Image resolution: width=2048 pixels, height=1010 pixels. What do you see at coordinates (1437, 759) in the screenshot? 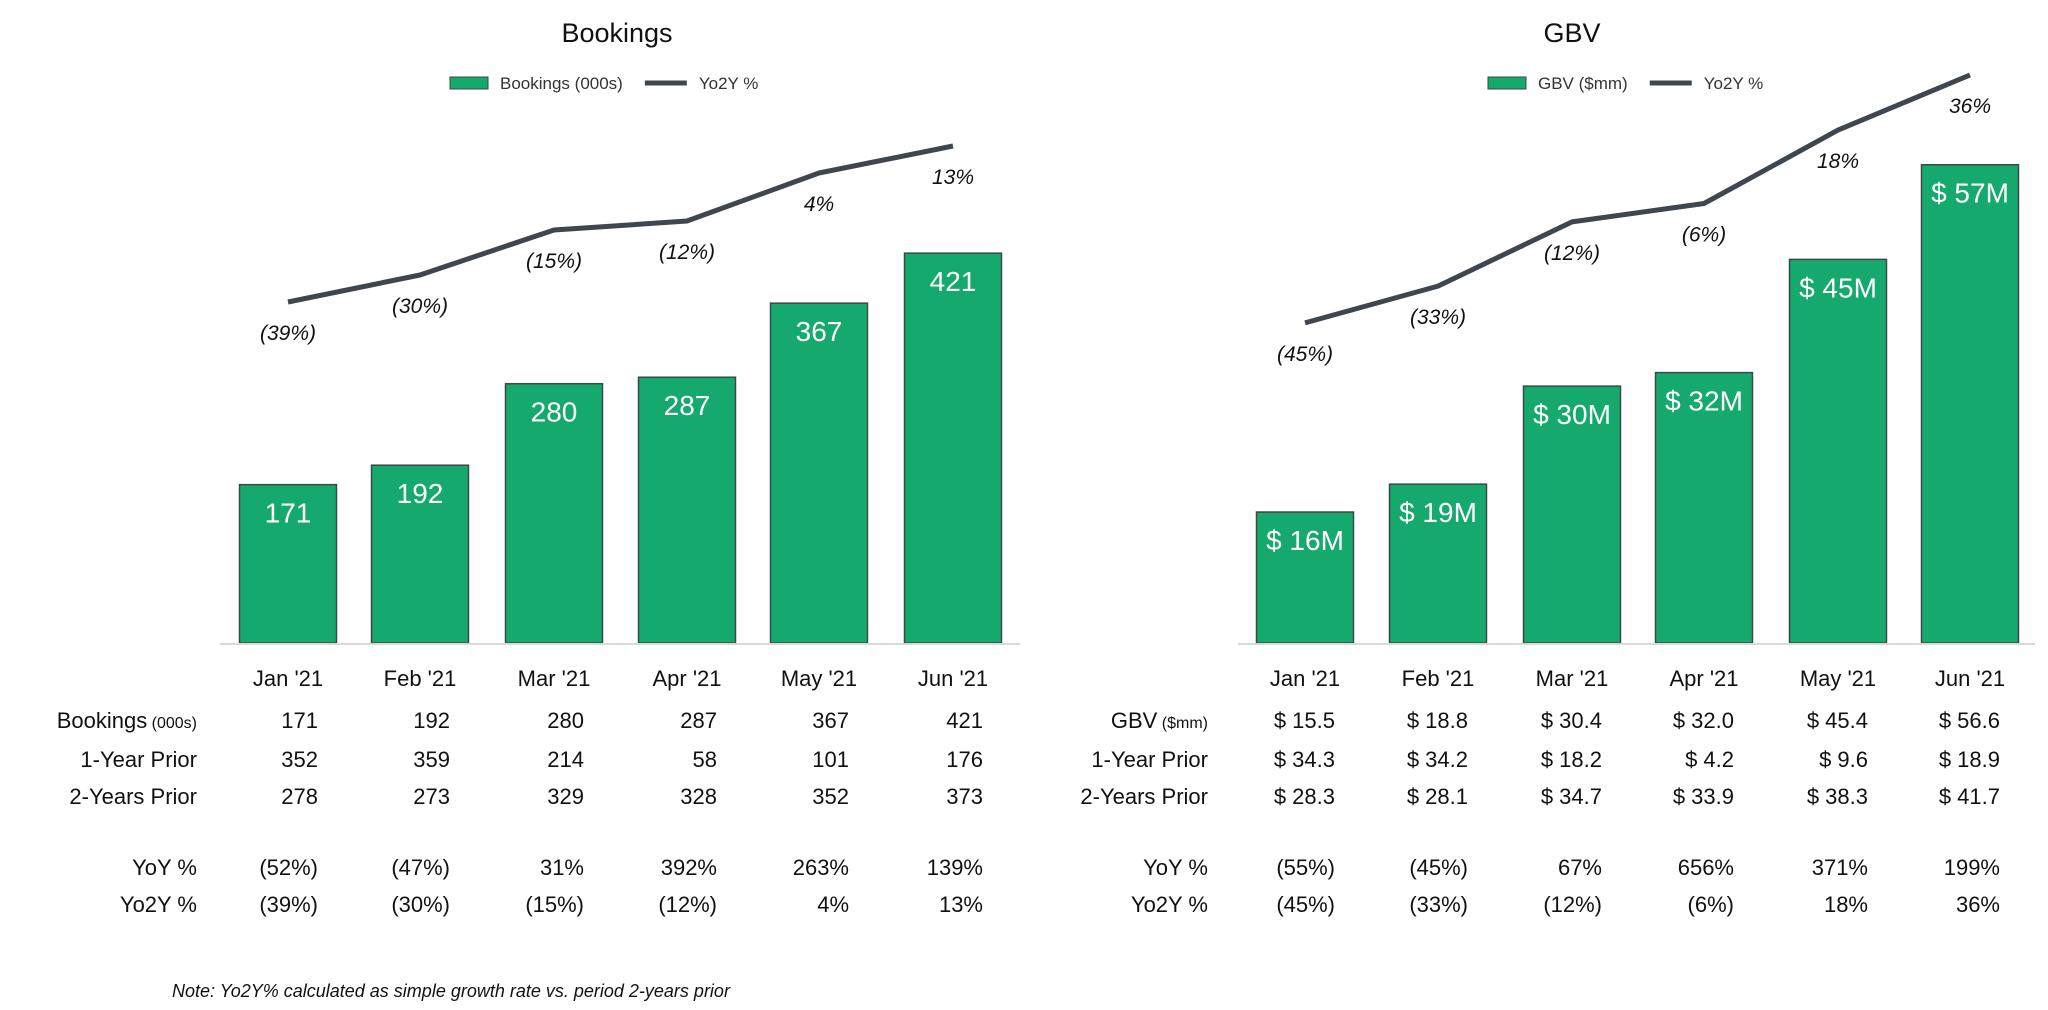
I see `gbv-table-cell: $ 34.2` at bounding box center [1437, 759].